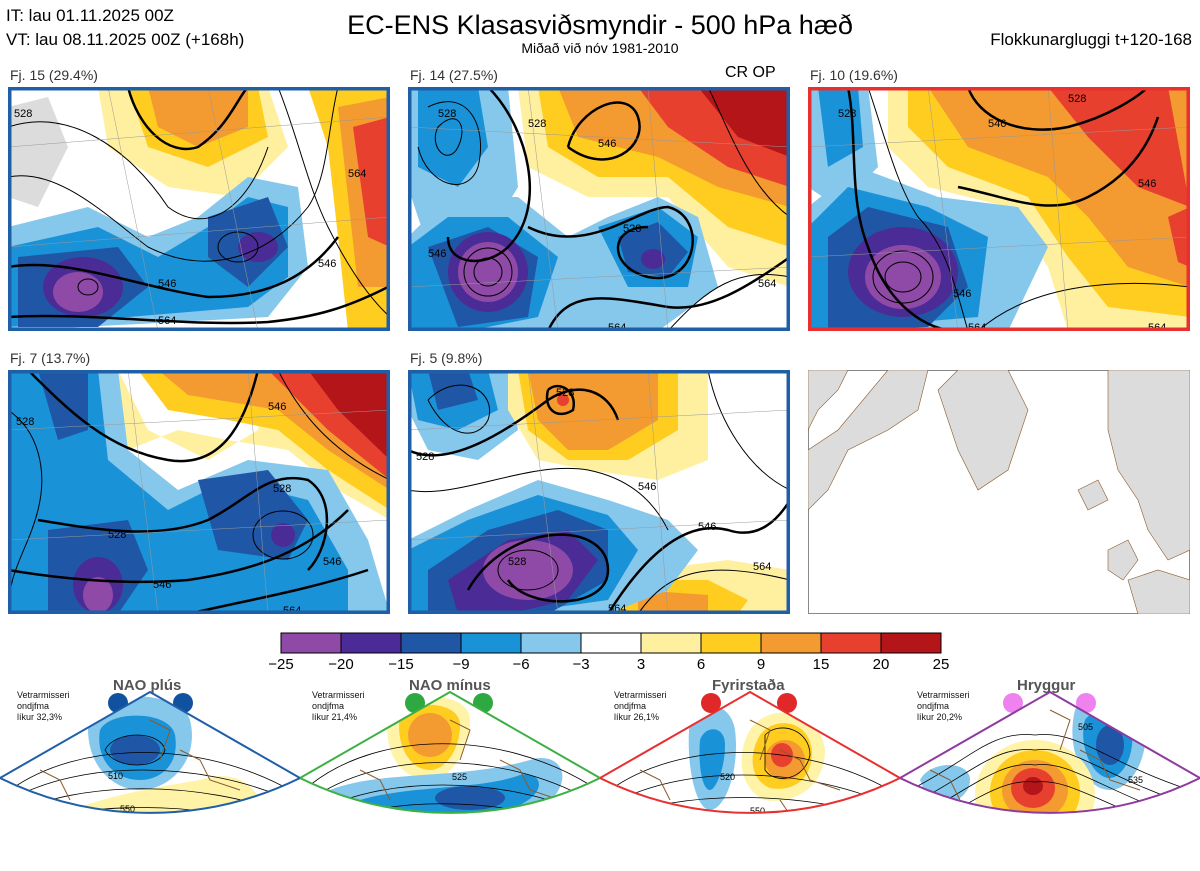 The height and width of the screenshot is (871, 1200). What do you see at coordinates (750, 72) in the screenshot?
I see `panel-2-tag: CR OP` at bounding box center [750, 72].